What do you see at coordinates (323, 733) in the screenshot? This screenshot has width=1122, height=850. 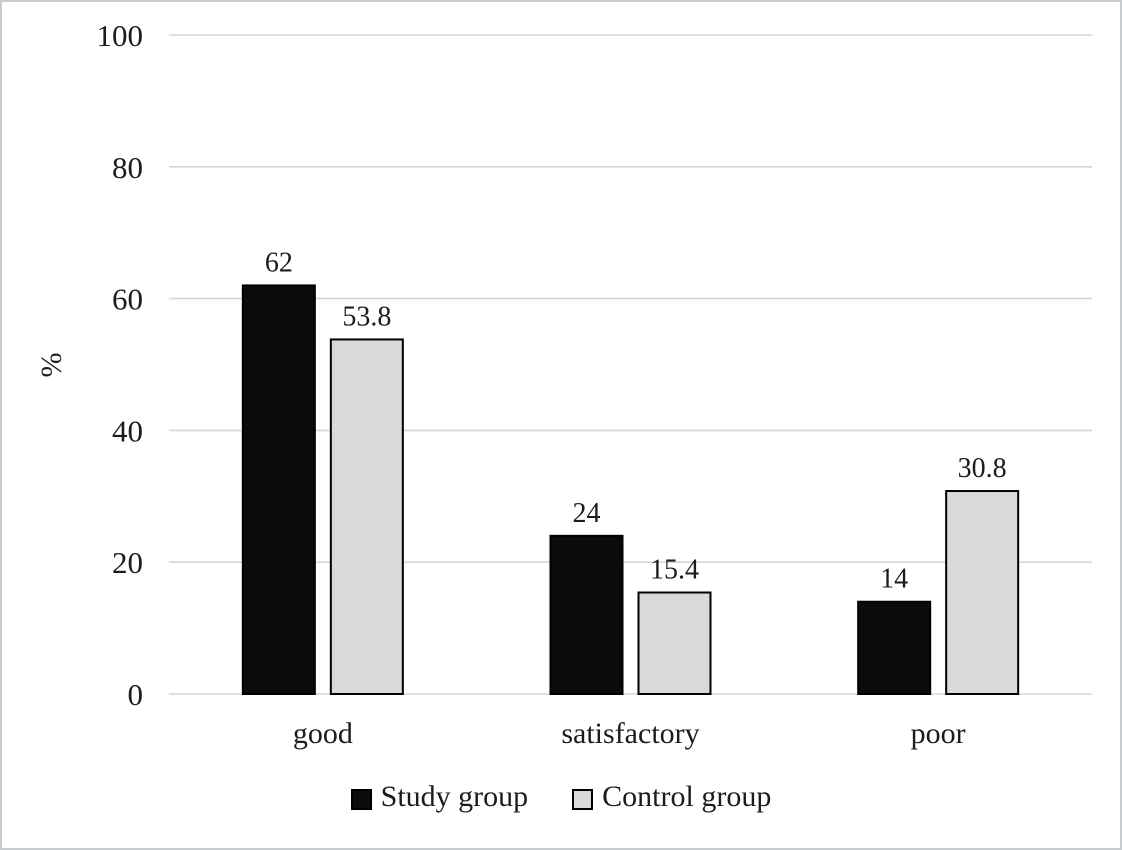 I see `category-label-good: good` at bounding box center [323, 733].